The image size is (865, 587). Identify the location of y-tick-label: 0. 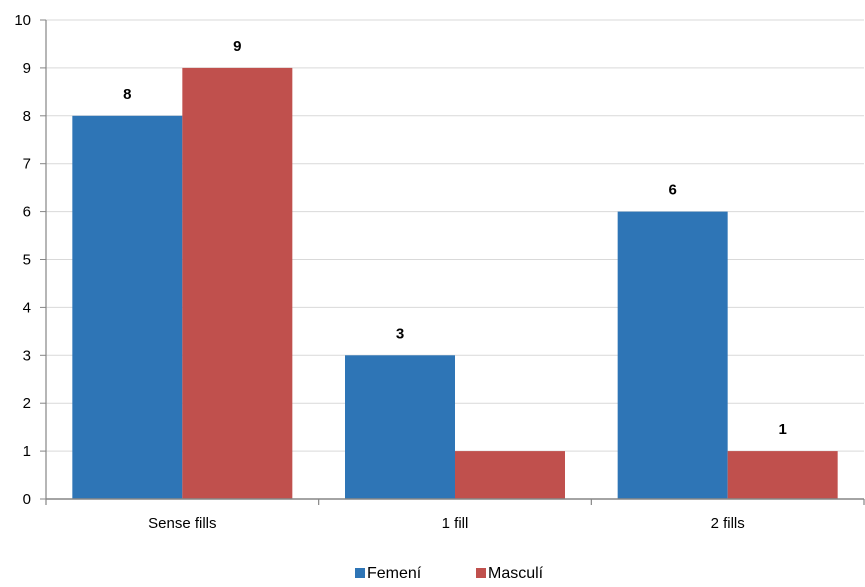
(27, 499).